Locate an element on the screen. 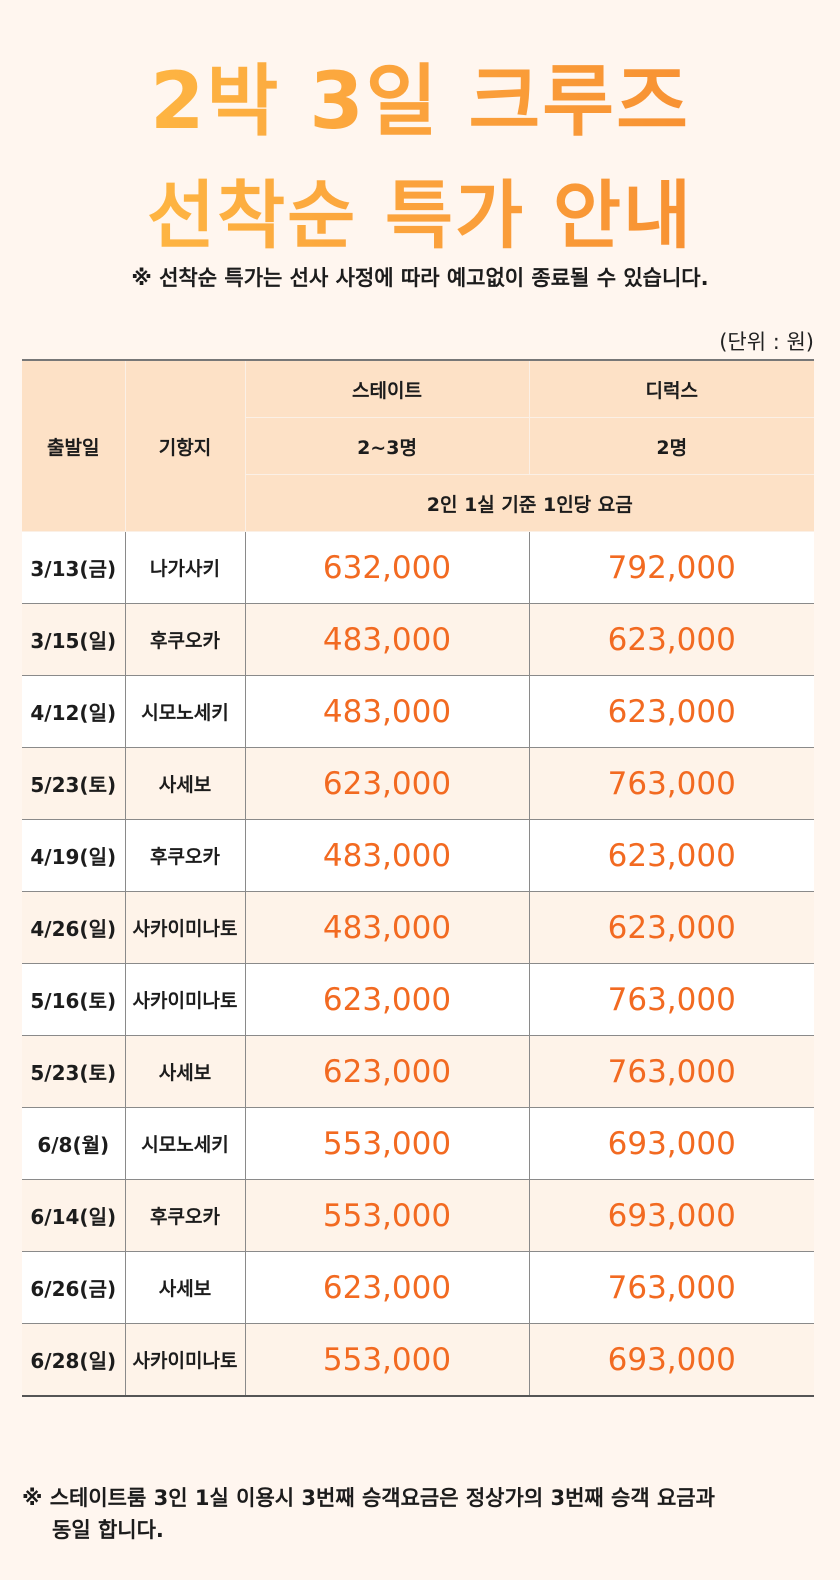 Image resolution: width=840 pixels, height=1580 pixels. table-row: 6/8(월) 시모노세키 553,000 693,000 is located at coordinates (418, 1143).